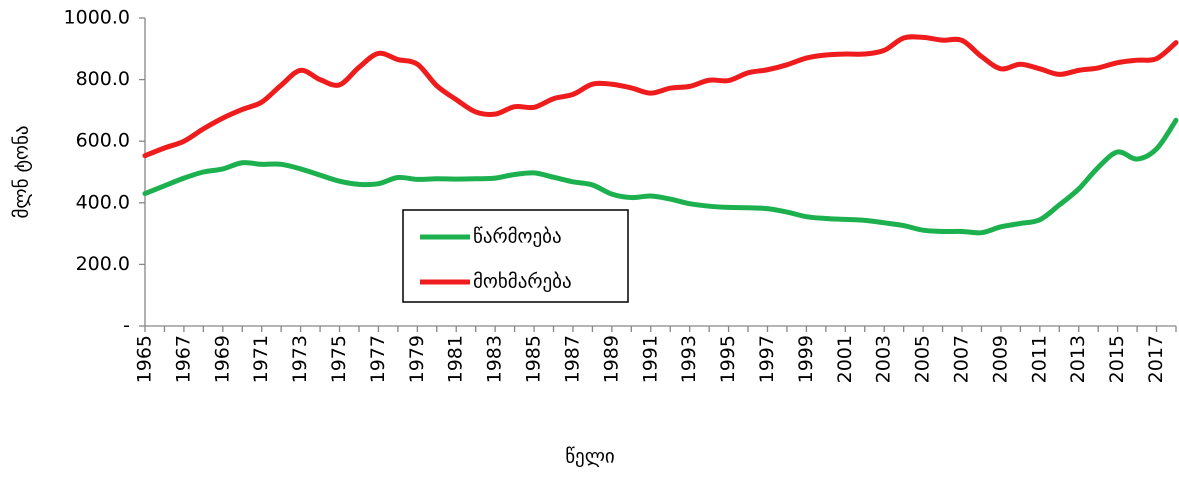  Describe the element at coordinates (522, 282) in the screenshot. I see `legend-label: მოხმარება` at that location.